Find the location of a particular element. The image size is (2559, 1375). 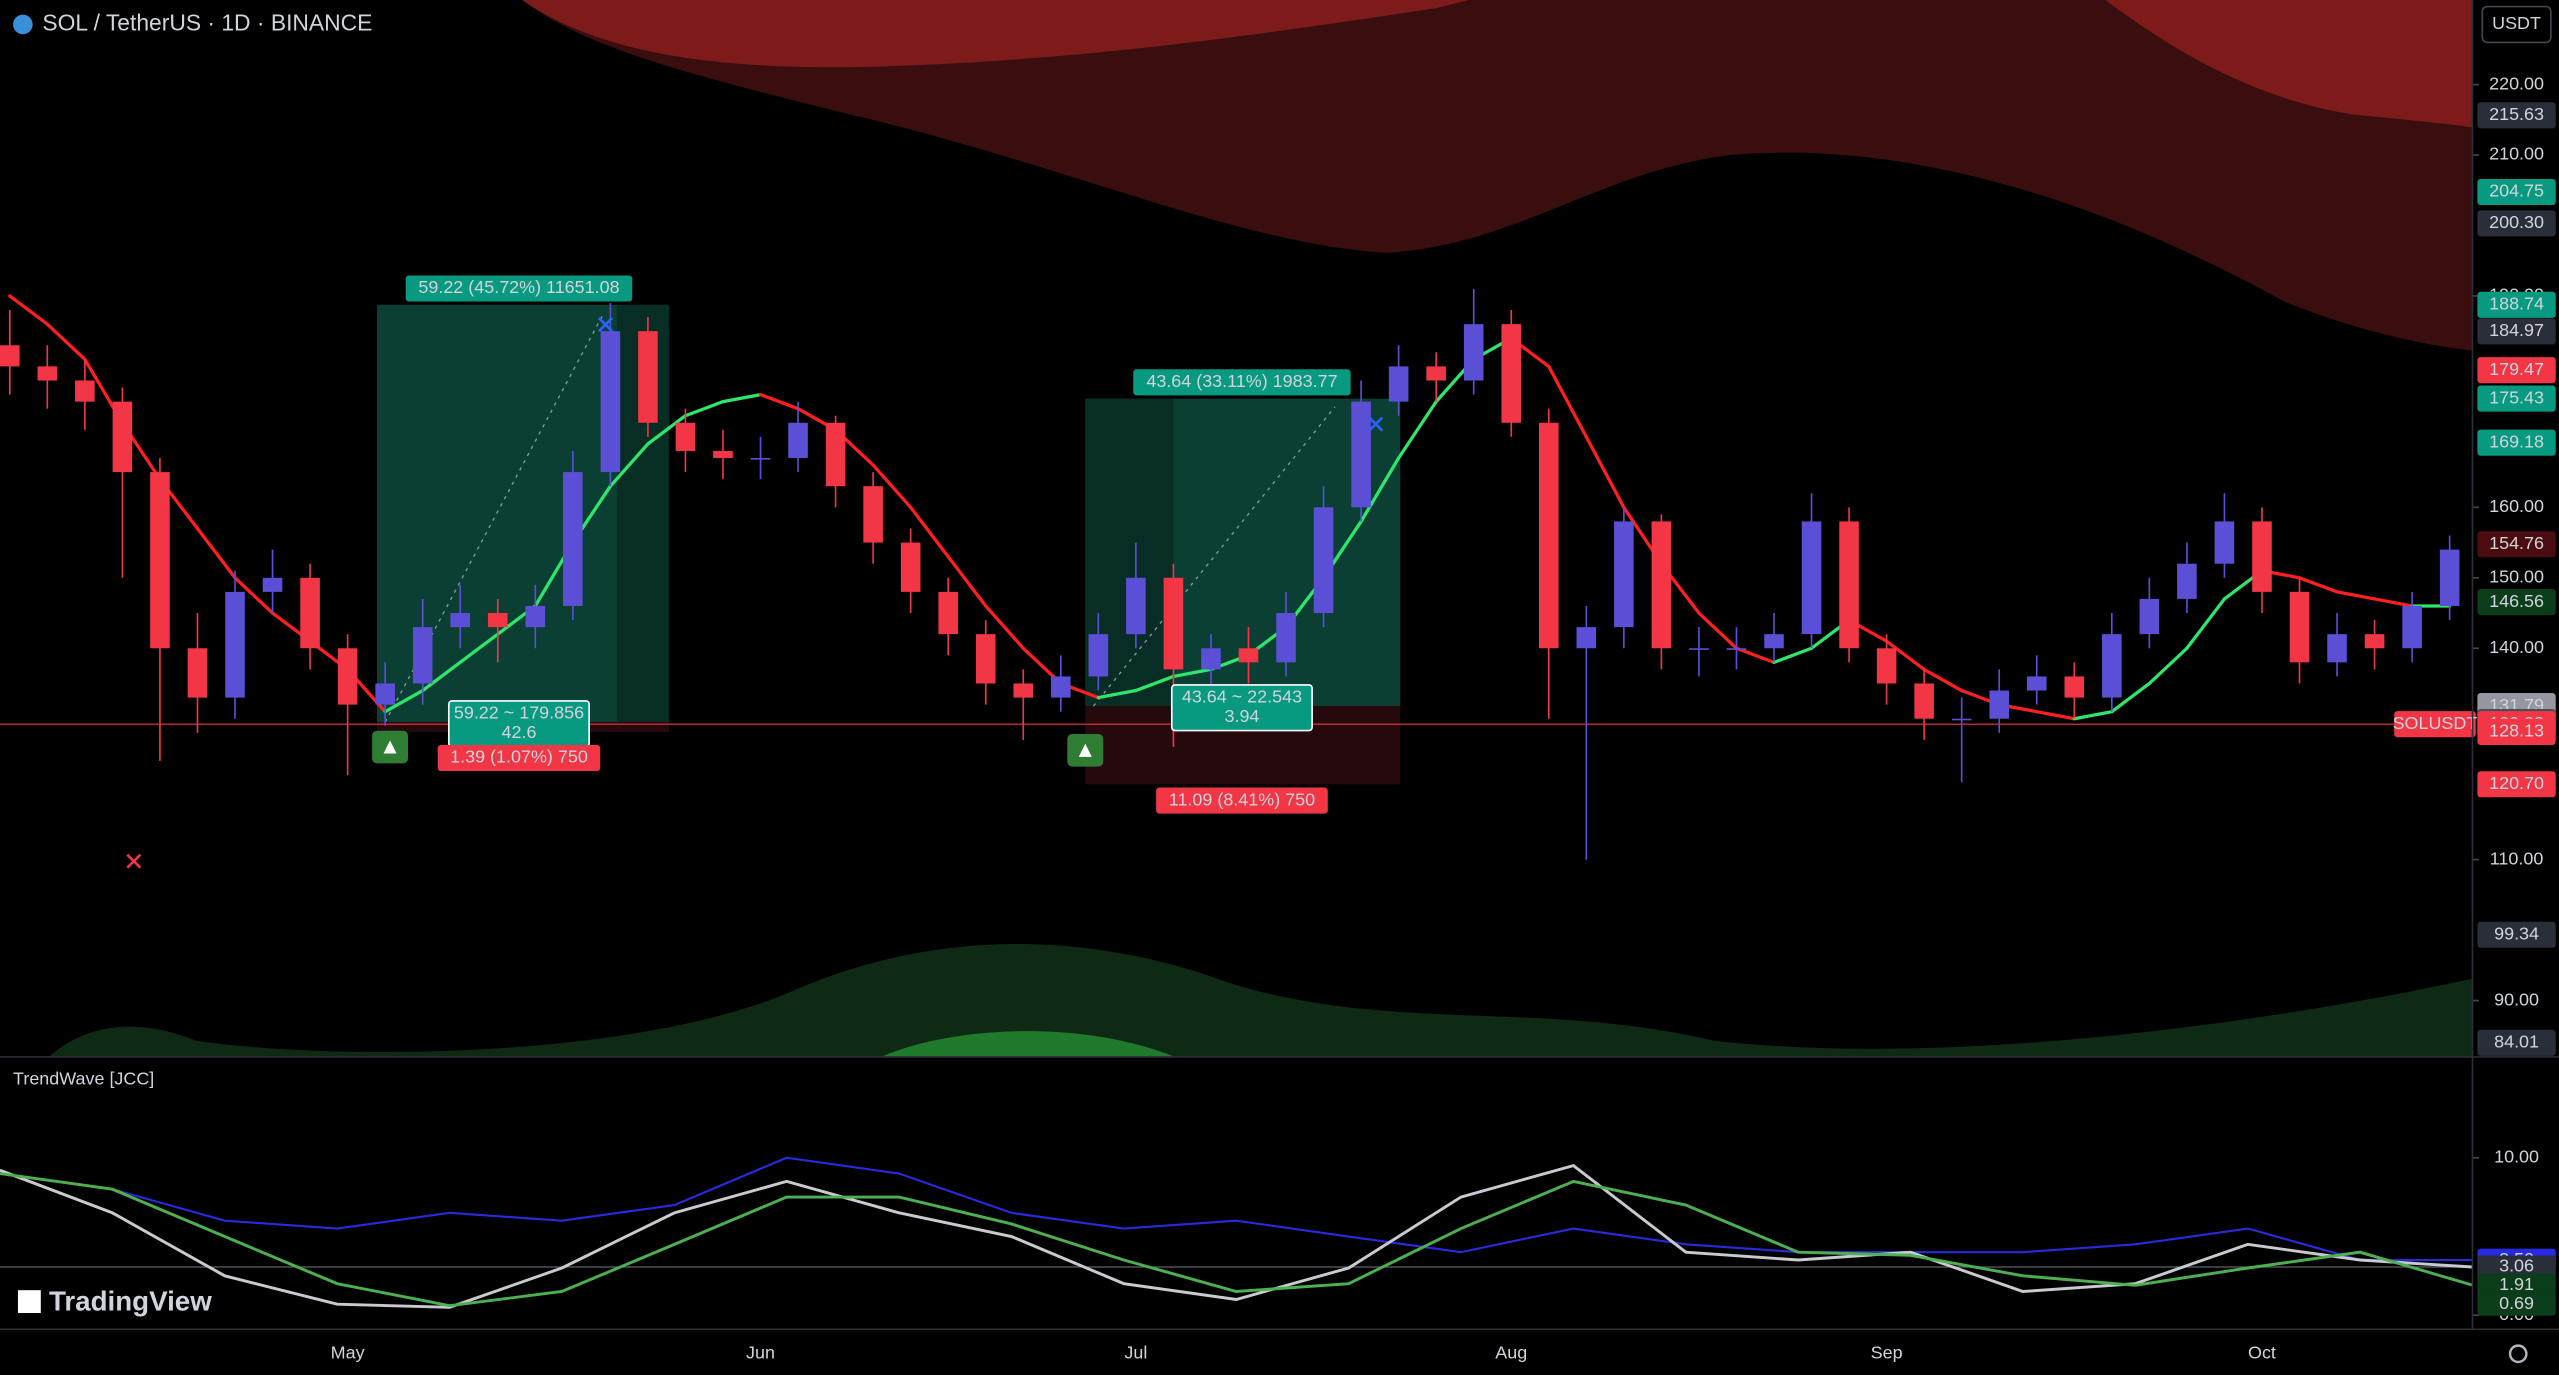

price-badge-label: 175.43 is located at coordinates (2516, 397).